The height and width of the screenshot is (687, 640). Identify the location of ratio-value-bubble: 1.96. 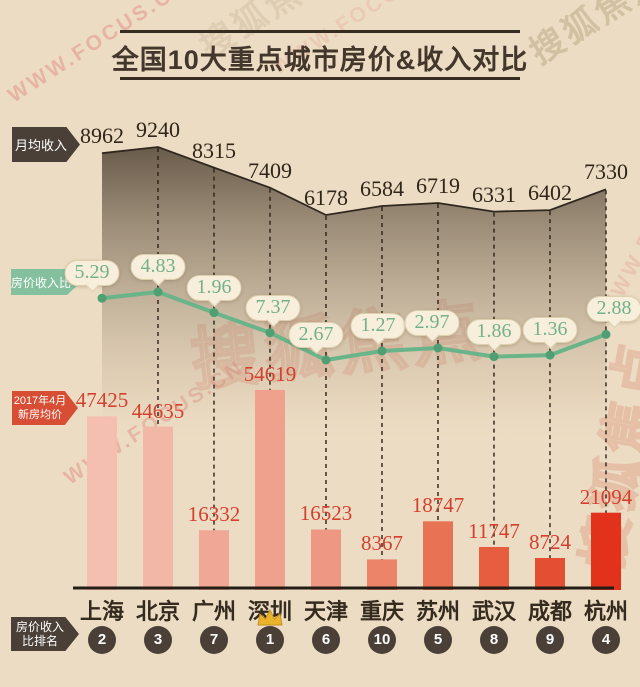
(214, 290).